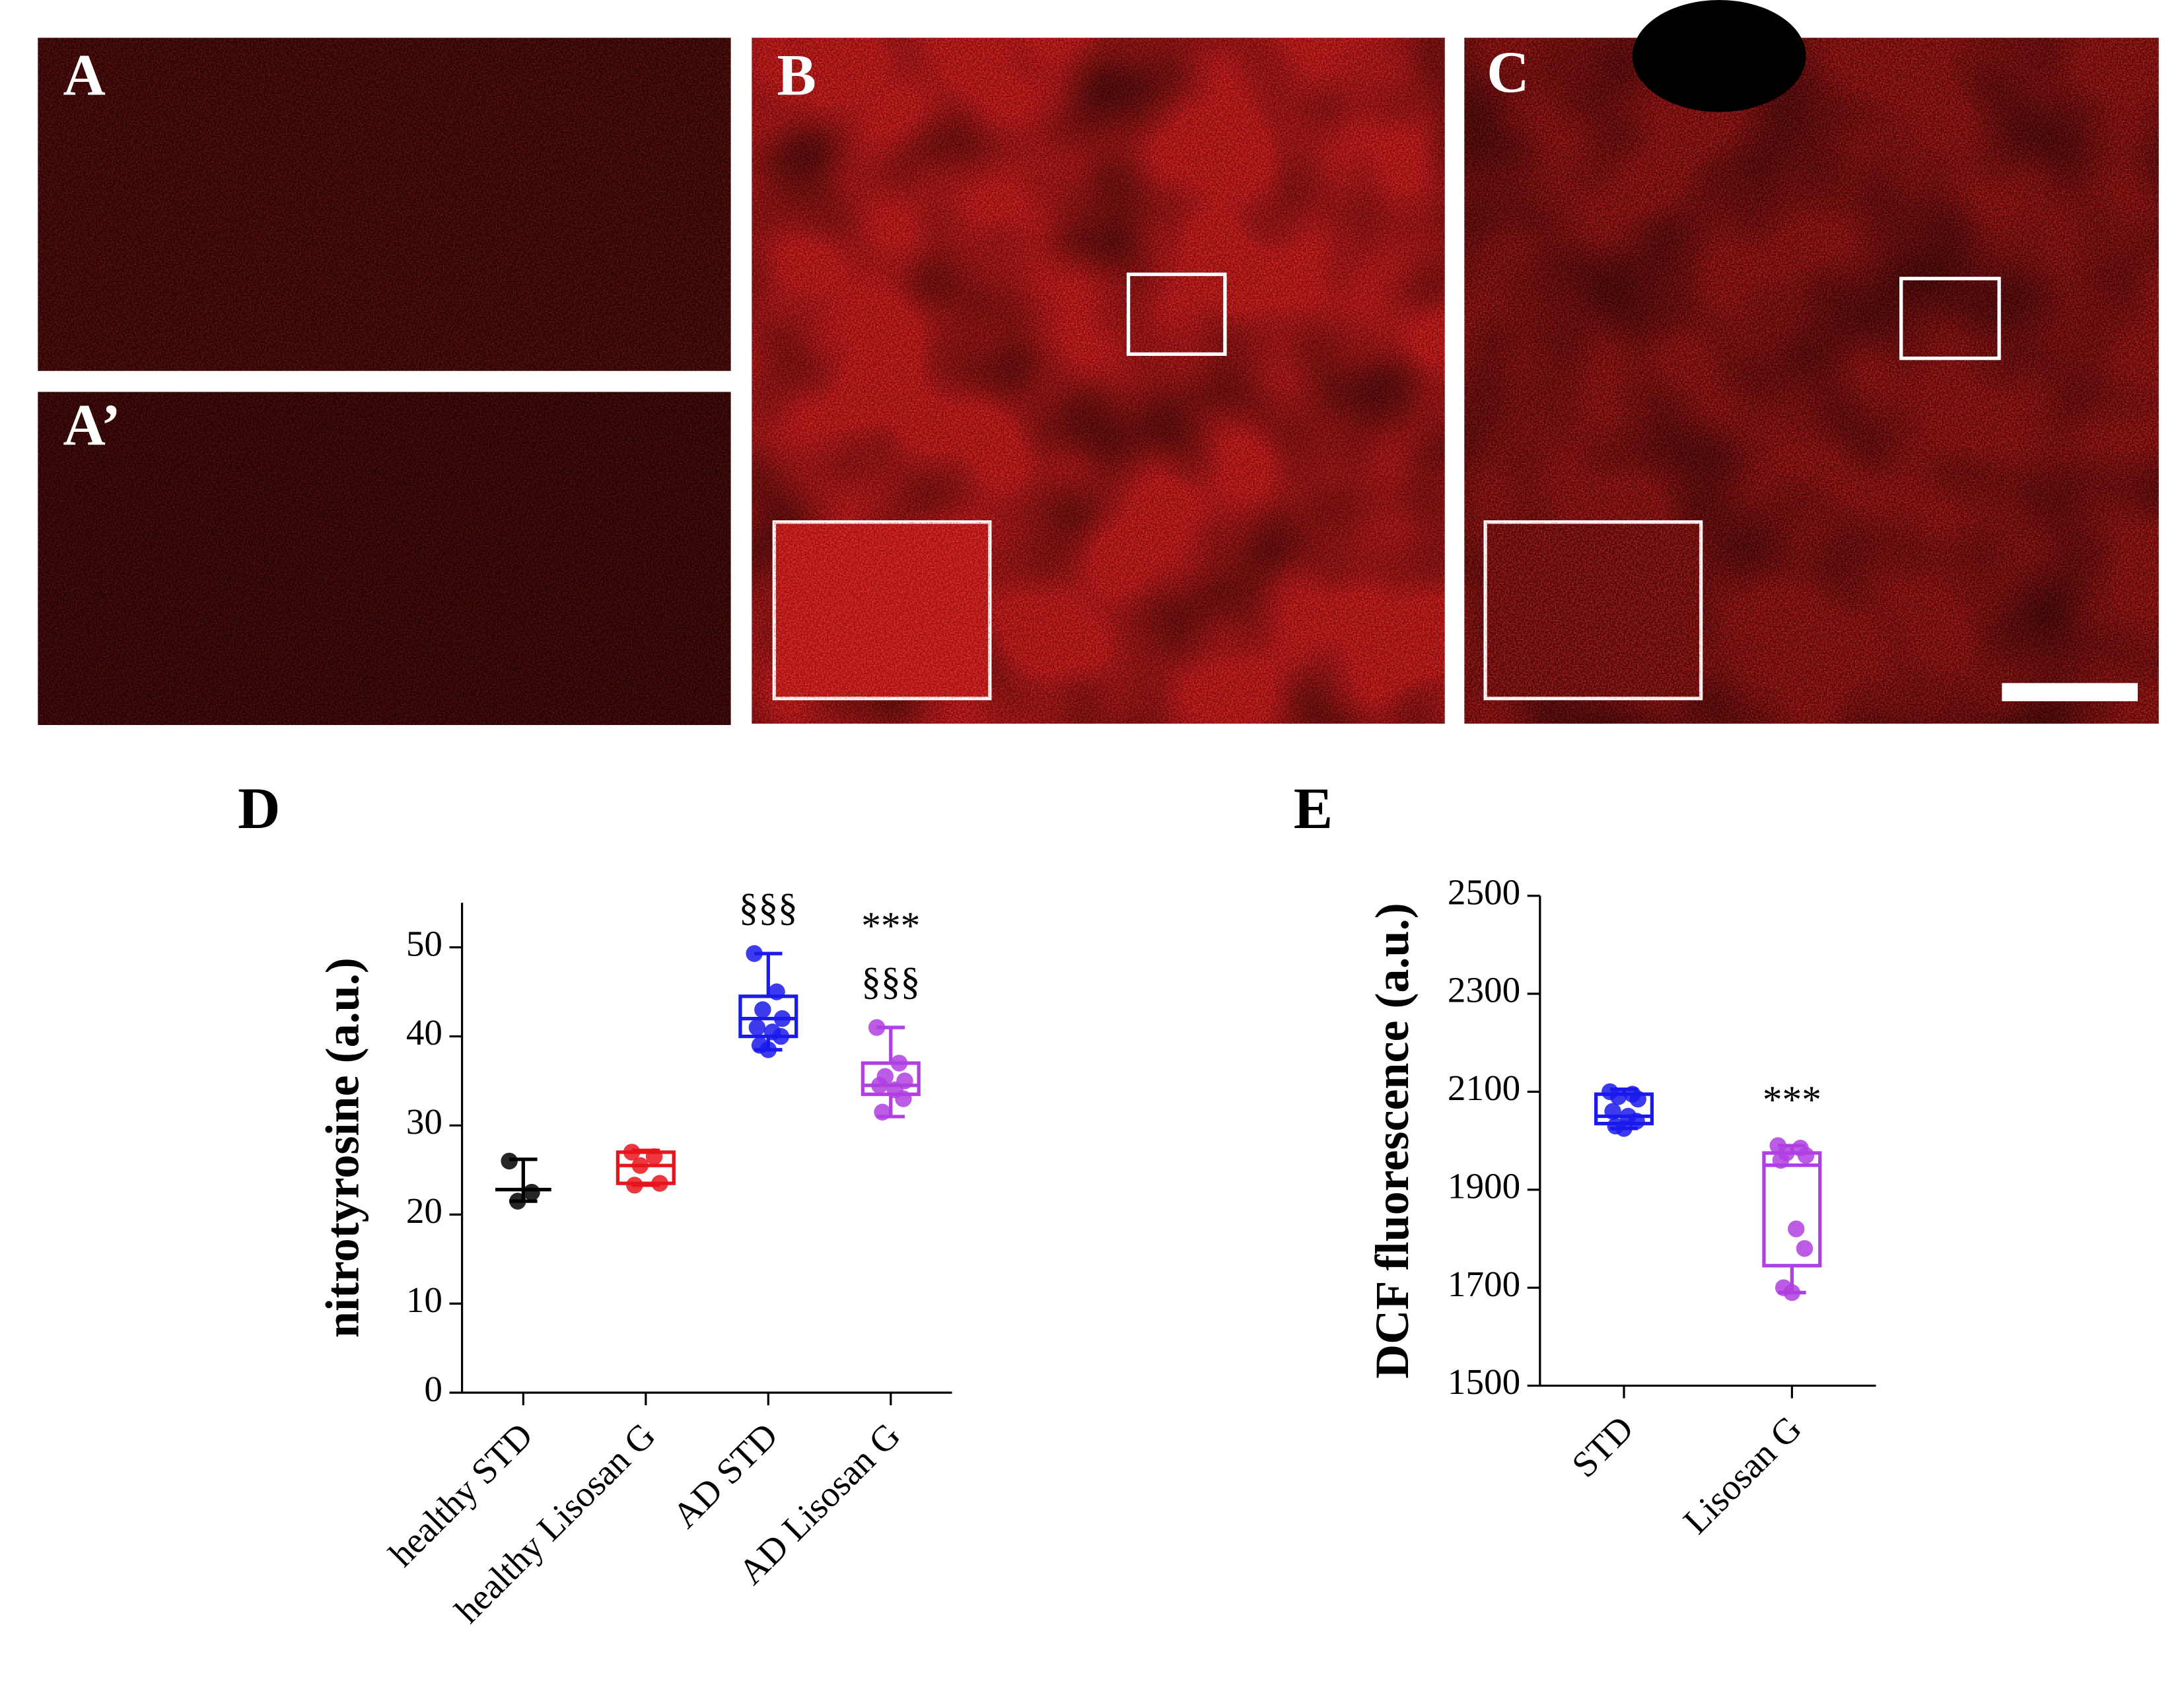 The width and height of the screenshot is (2184, 1695). What do you see at coordinates (1484, 1185) in the screenshot?
I see `y-tick-label: 1900` at bounding box center [1484, 1185].